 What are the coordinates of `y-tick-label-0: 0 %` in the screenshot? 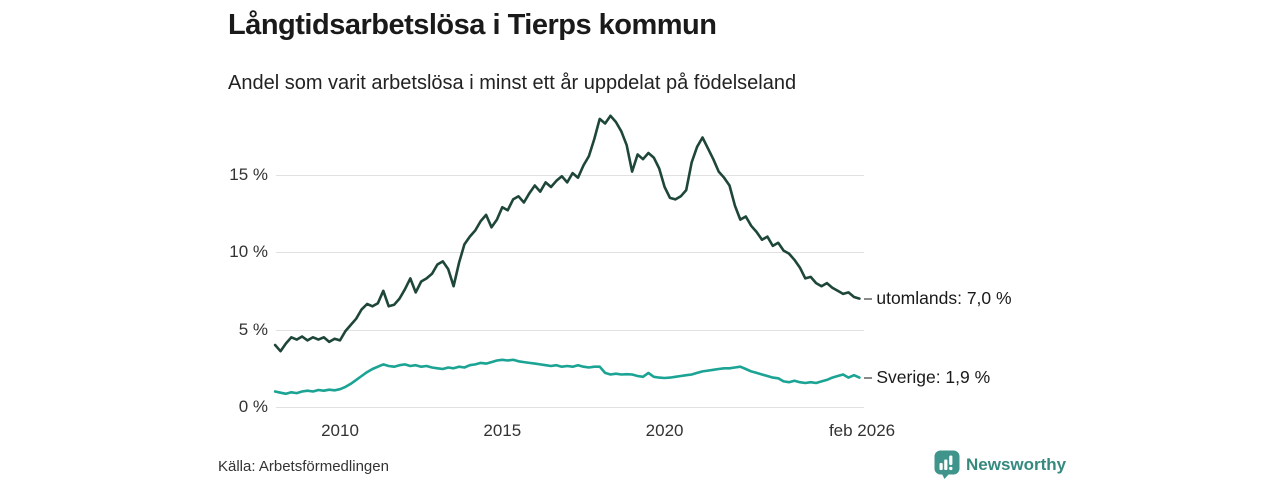 It's located at (253, 406).